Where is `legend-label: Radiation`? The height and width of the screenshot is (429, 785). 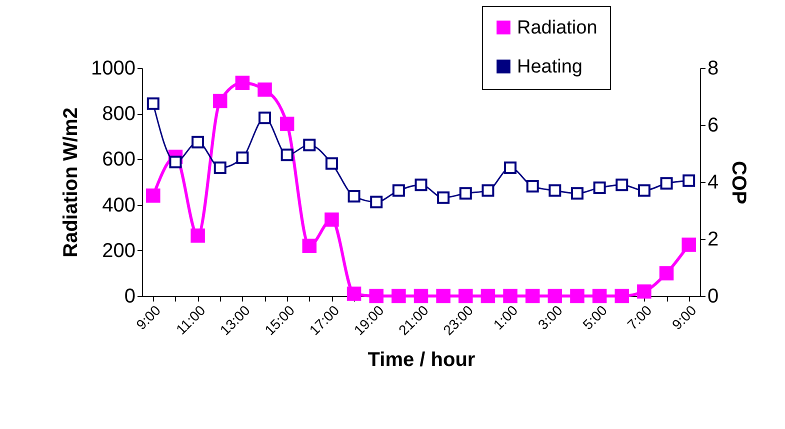
legend-label: Radiation is located at coordinates (557, 28).